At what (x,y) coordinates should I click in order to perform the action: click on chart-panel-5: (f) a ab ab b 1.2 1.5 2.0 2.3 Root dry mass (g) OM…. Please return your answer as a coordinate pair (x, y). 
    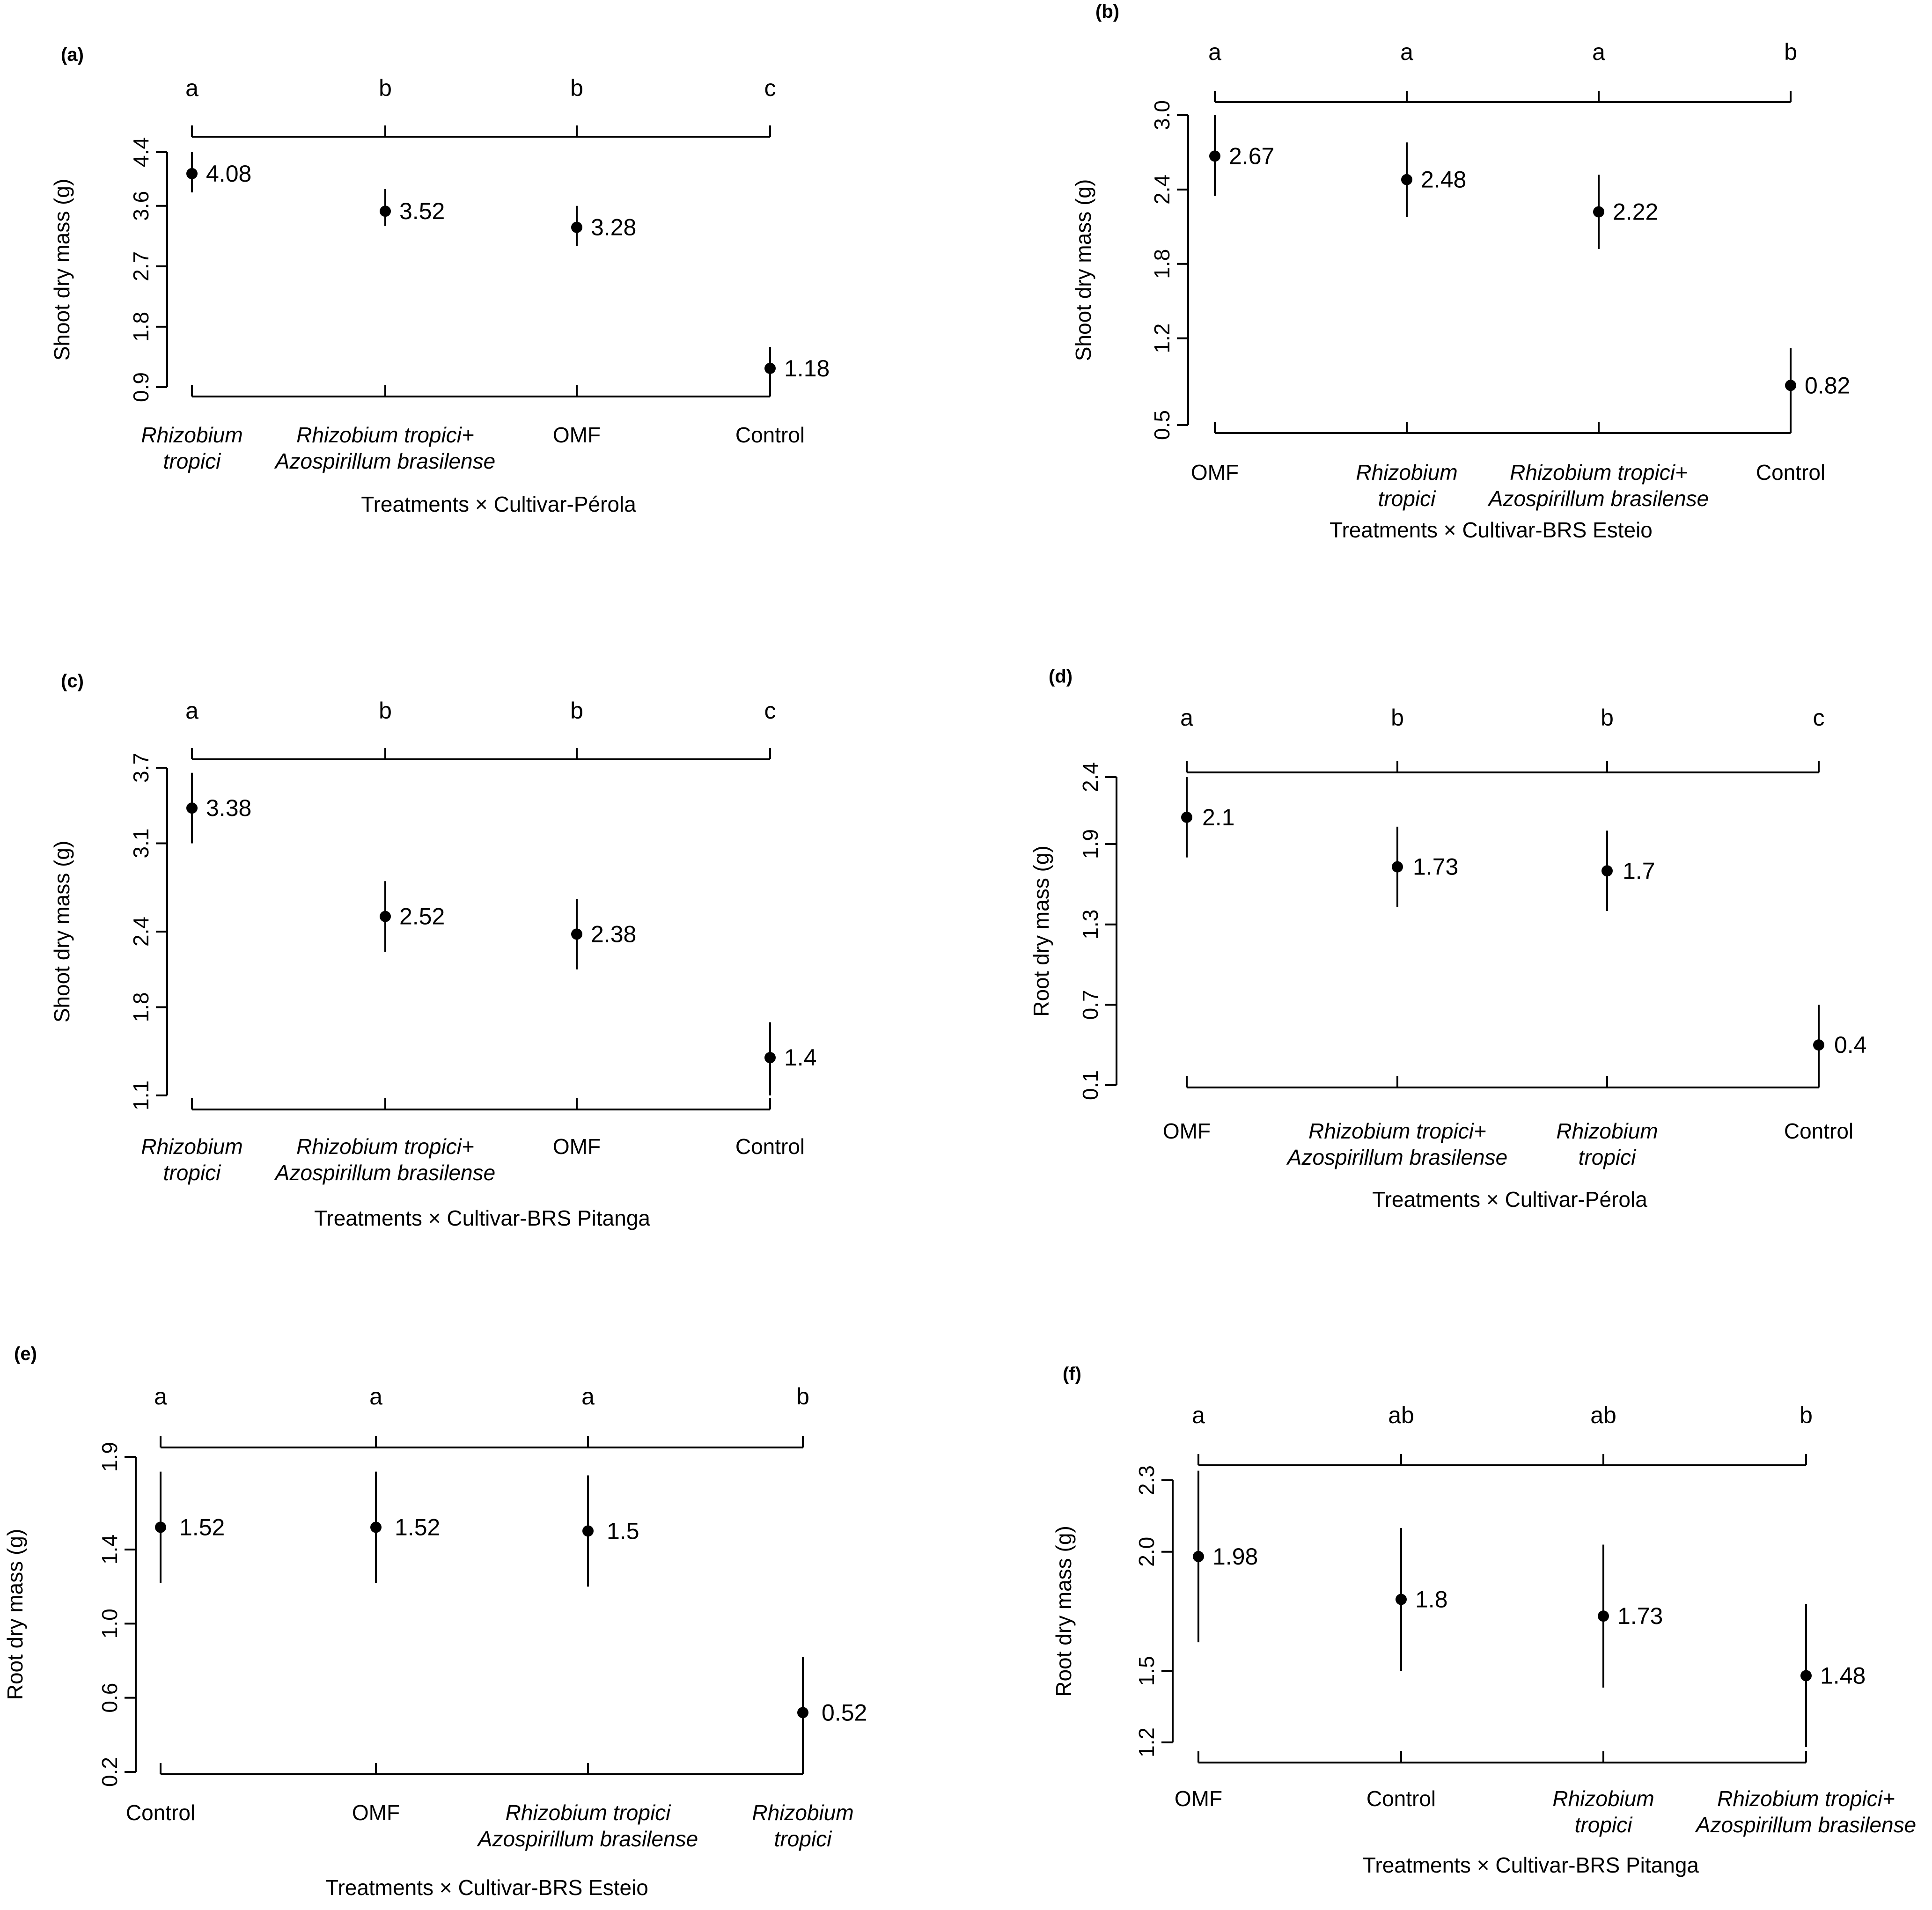
    Looking at the image, I should click on (1483, 1620).